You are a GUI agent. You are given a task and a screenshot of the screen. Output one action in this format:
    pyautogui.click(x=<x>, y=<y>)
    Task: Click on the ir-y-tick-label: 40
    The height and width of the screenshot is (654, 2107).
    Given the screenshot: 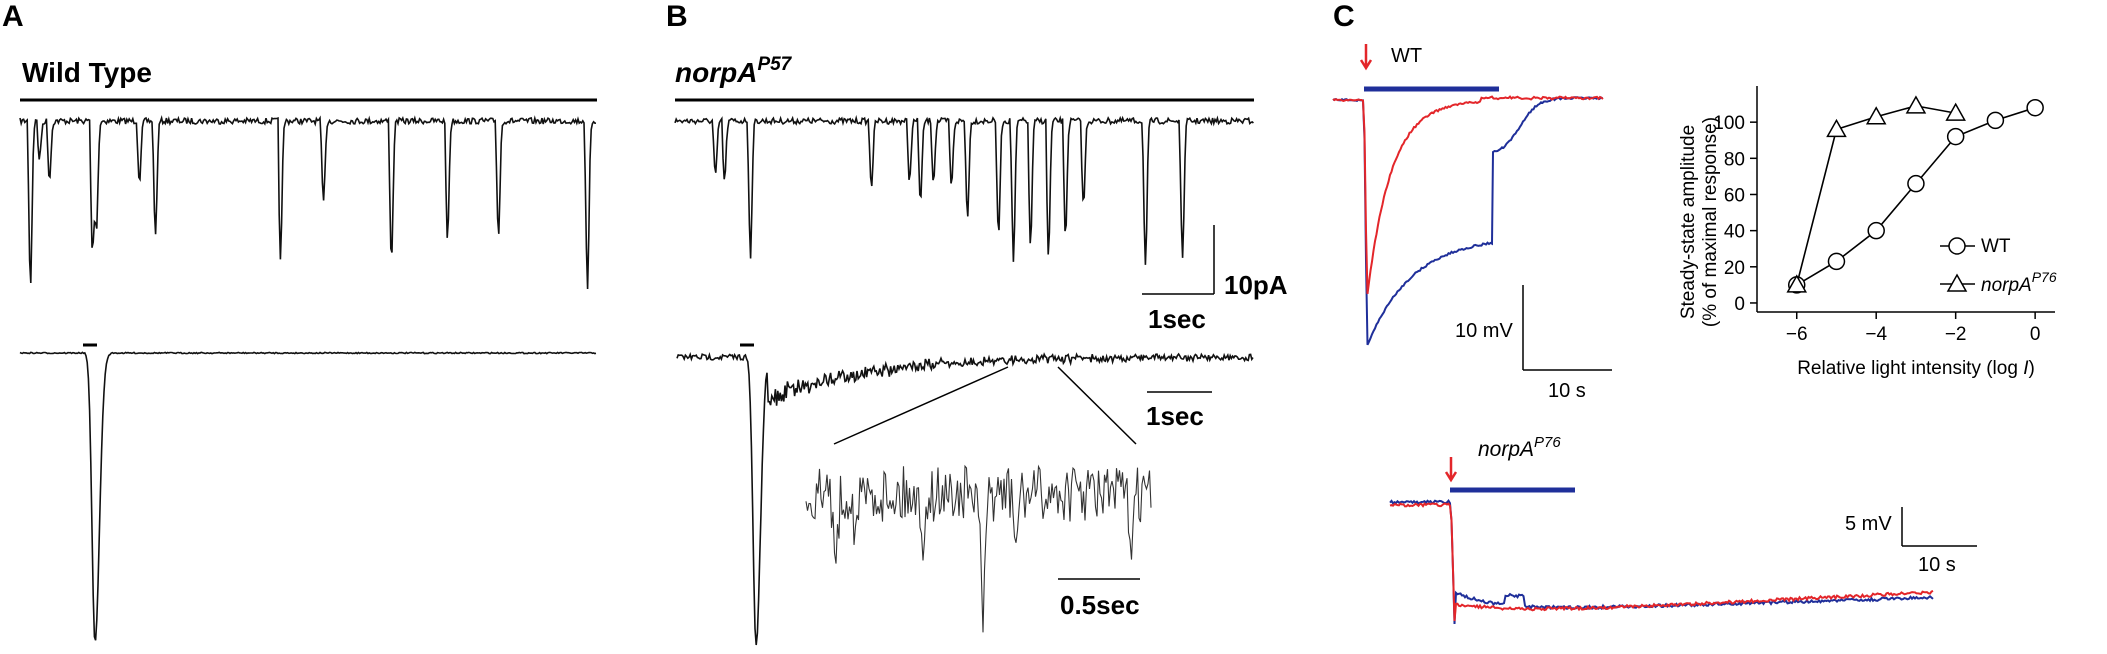 What is the action you would take?
    pyautogui.click(x=1734, y=232)
    